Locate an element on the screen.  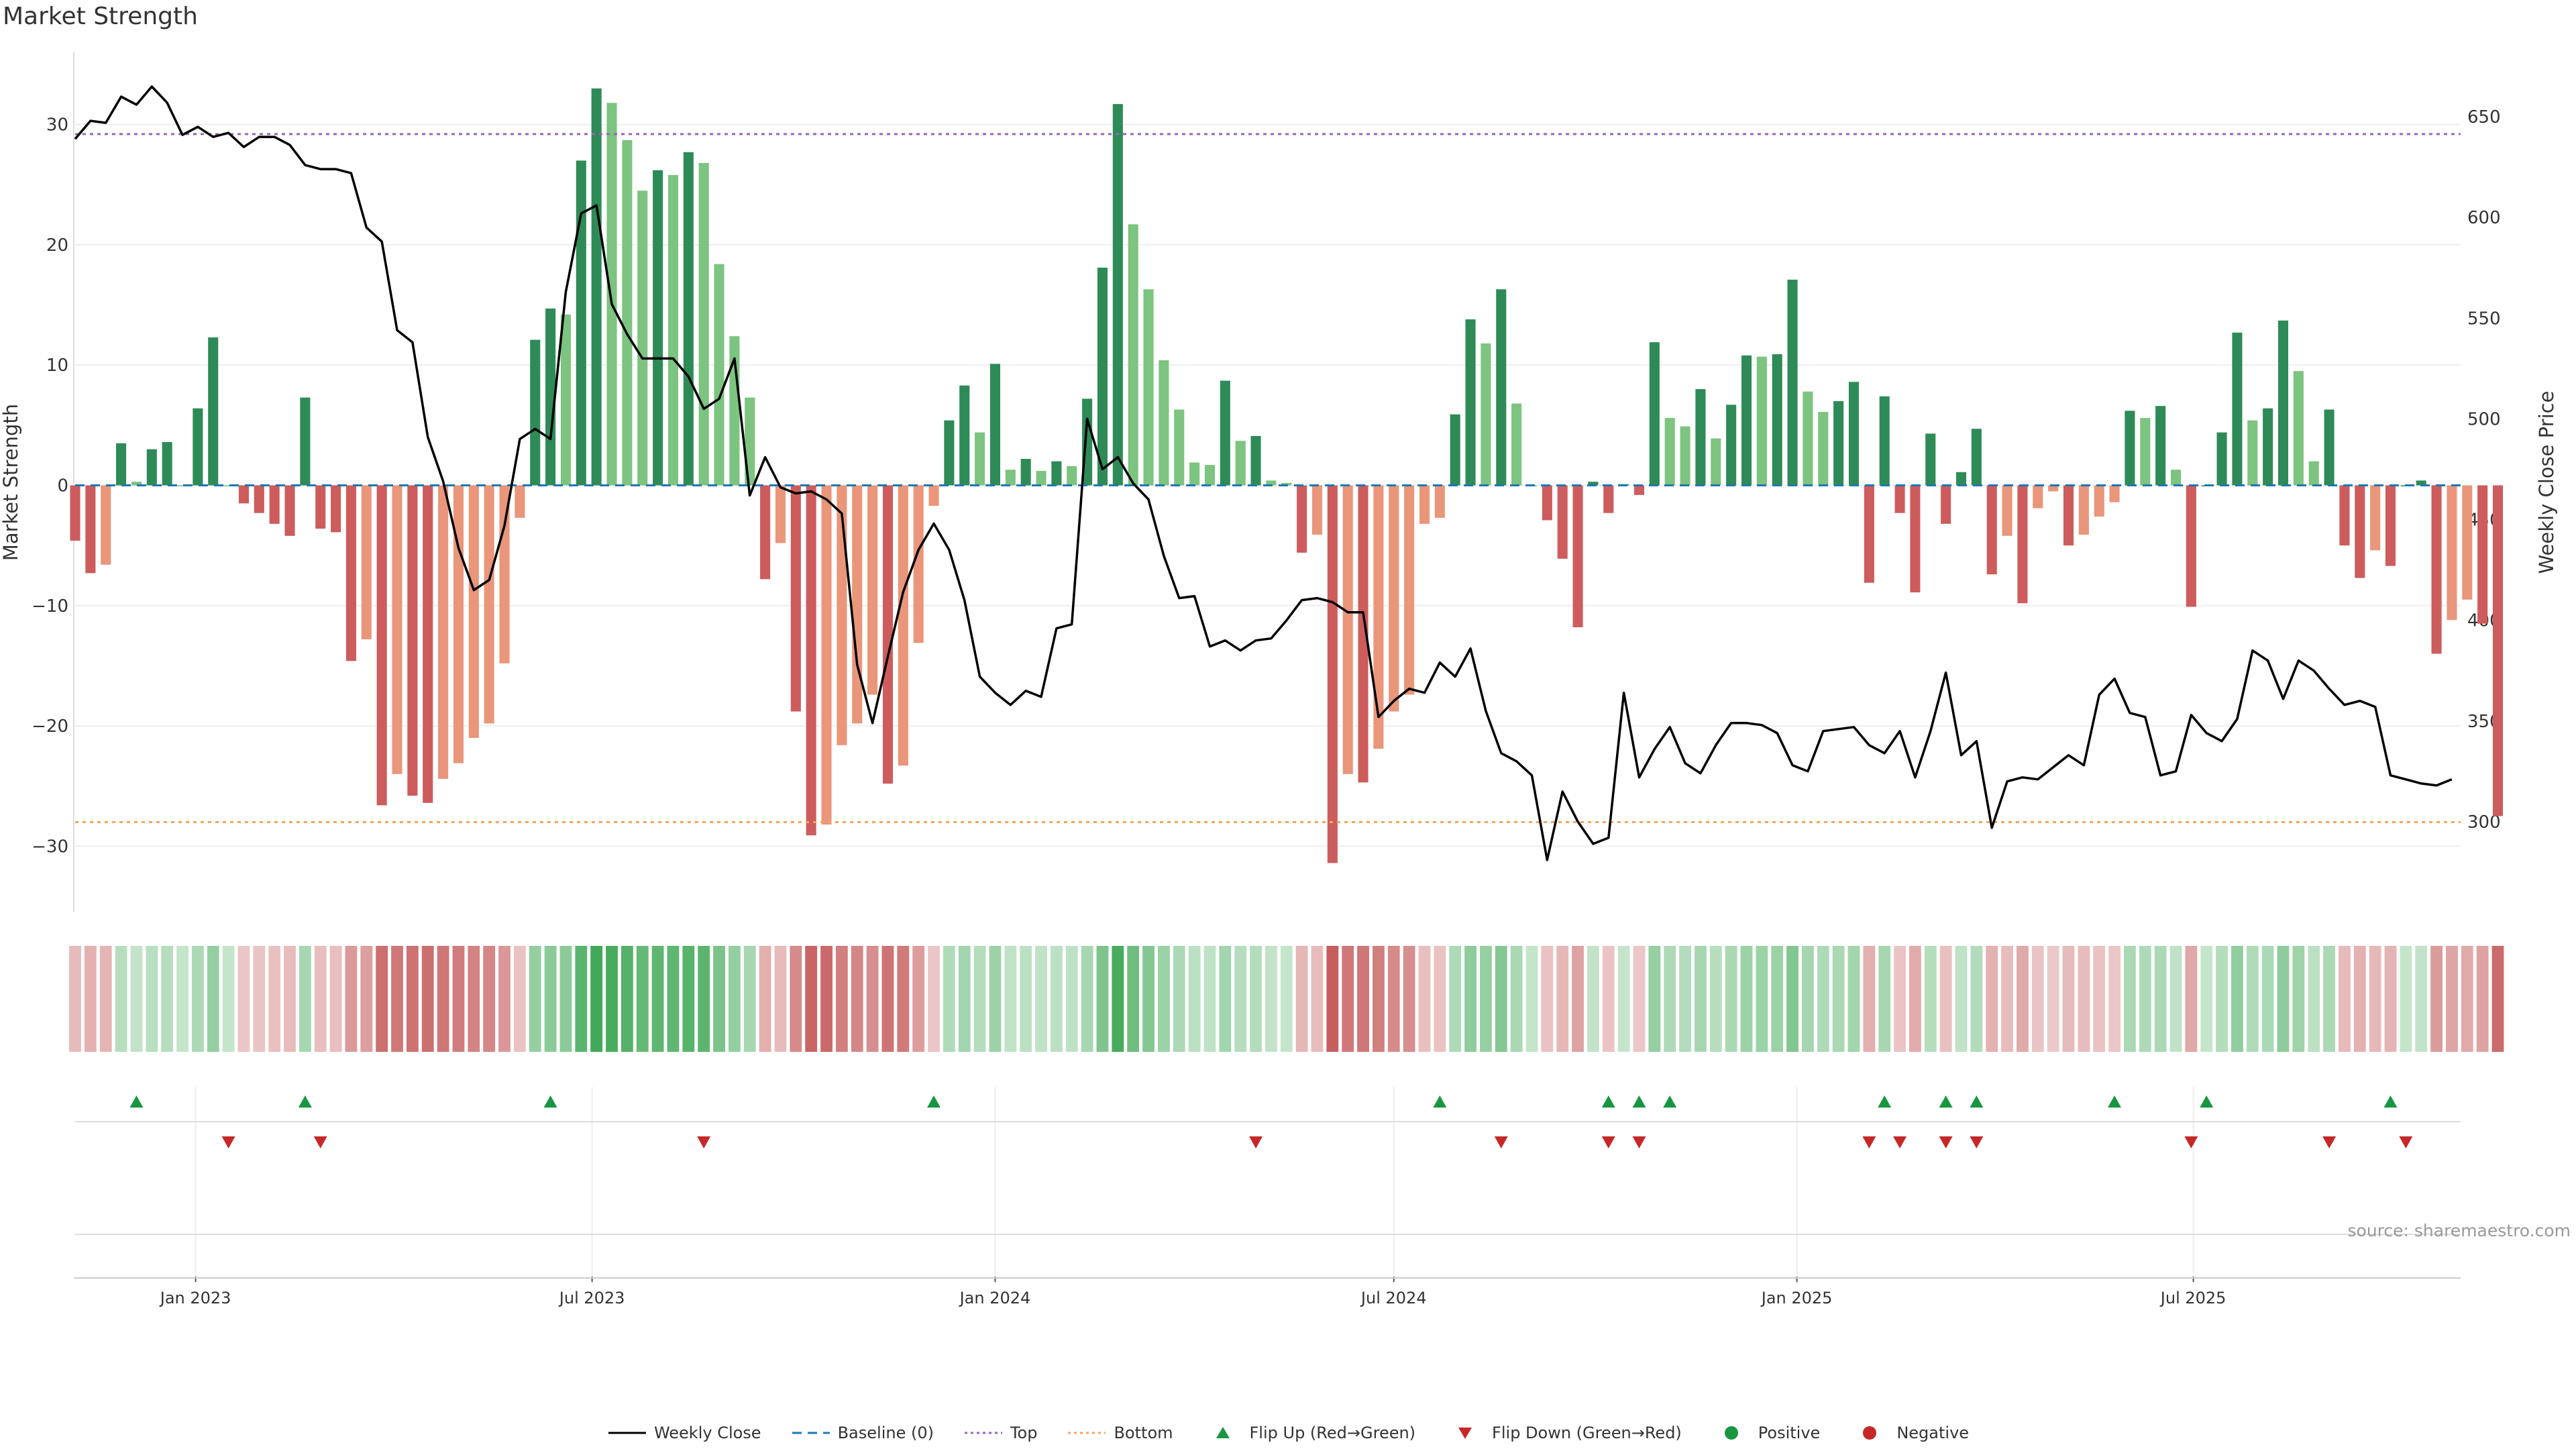
y-axis-title: Market Strength is located at coordinates (11, 482).